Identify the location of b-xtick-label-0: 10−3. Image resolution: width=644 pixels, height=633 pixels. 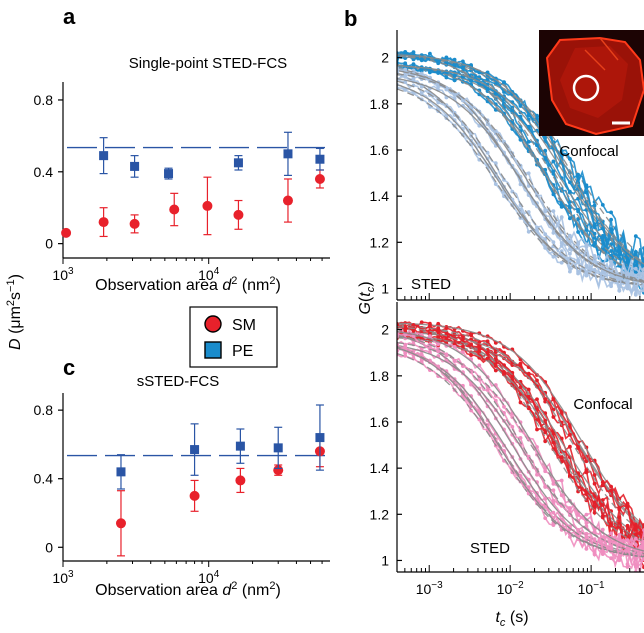
(429, 588).